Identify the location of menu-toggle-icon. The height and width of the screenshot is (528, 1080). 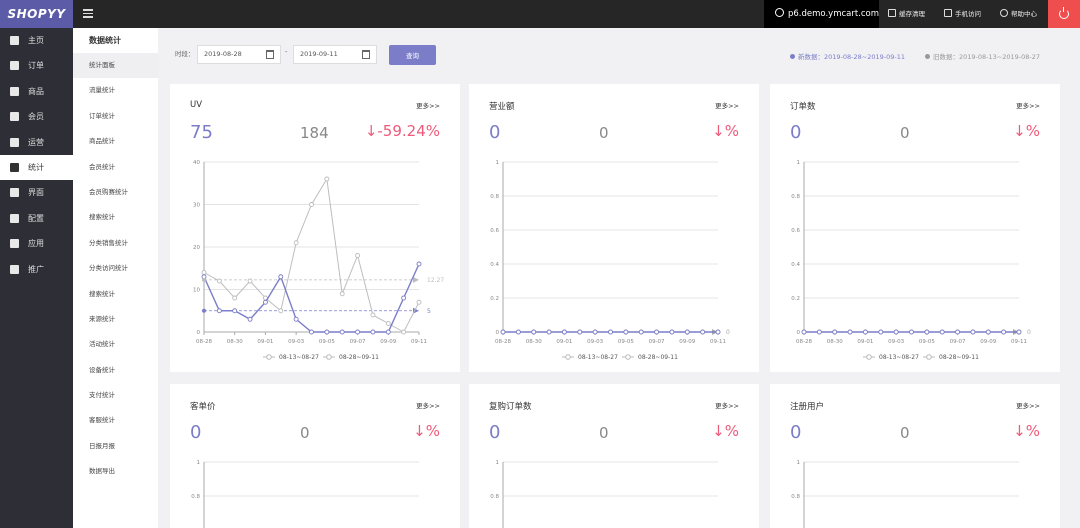
(88, 13).